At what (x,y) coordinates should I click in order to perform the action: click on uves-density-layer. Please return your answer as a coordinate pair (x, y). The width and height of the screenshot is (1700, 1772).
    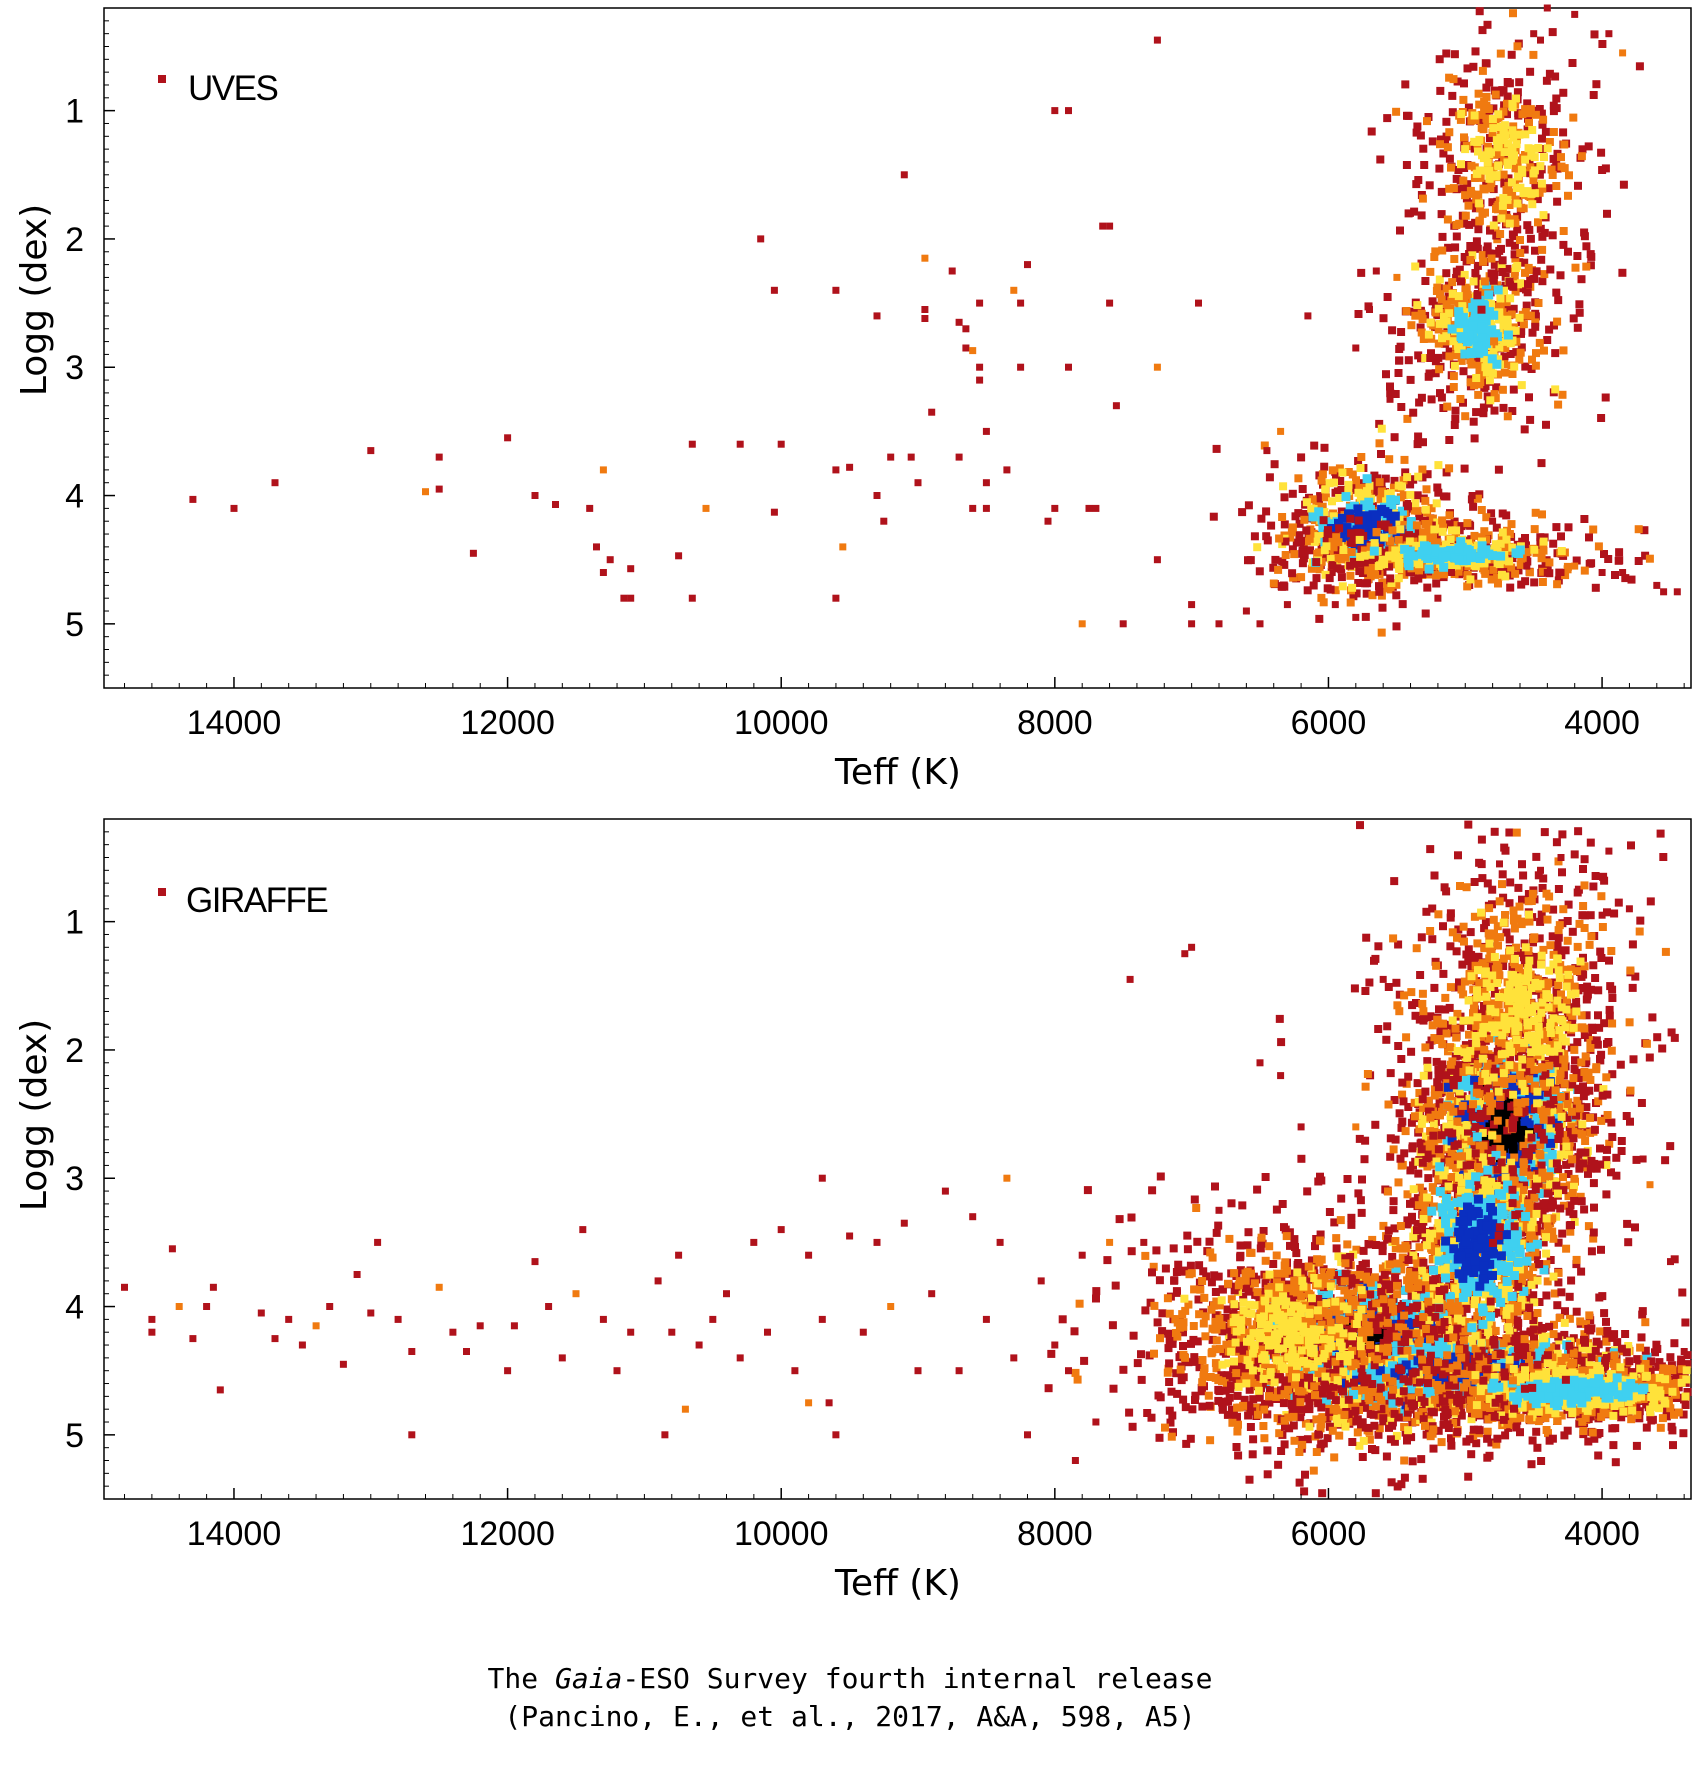
    Looking at the image, I should click on (1431, 322).